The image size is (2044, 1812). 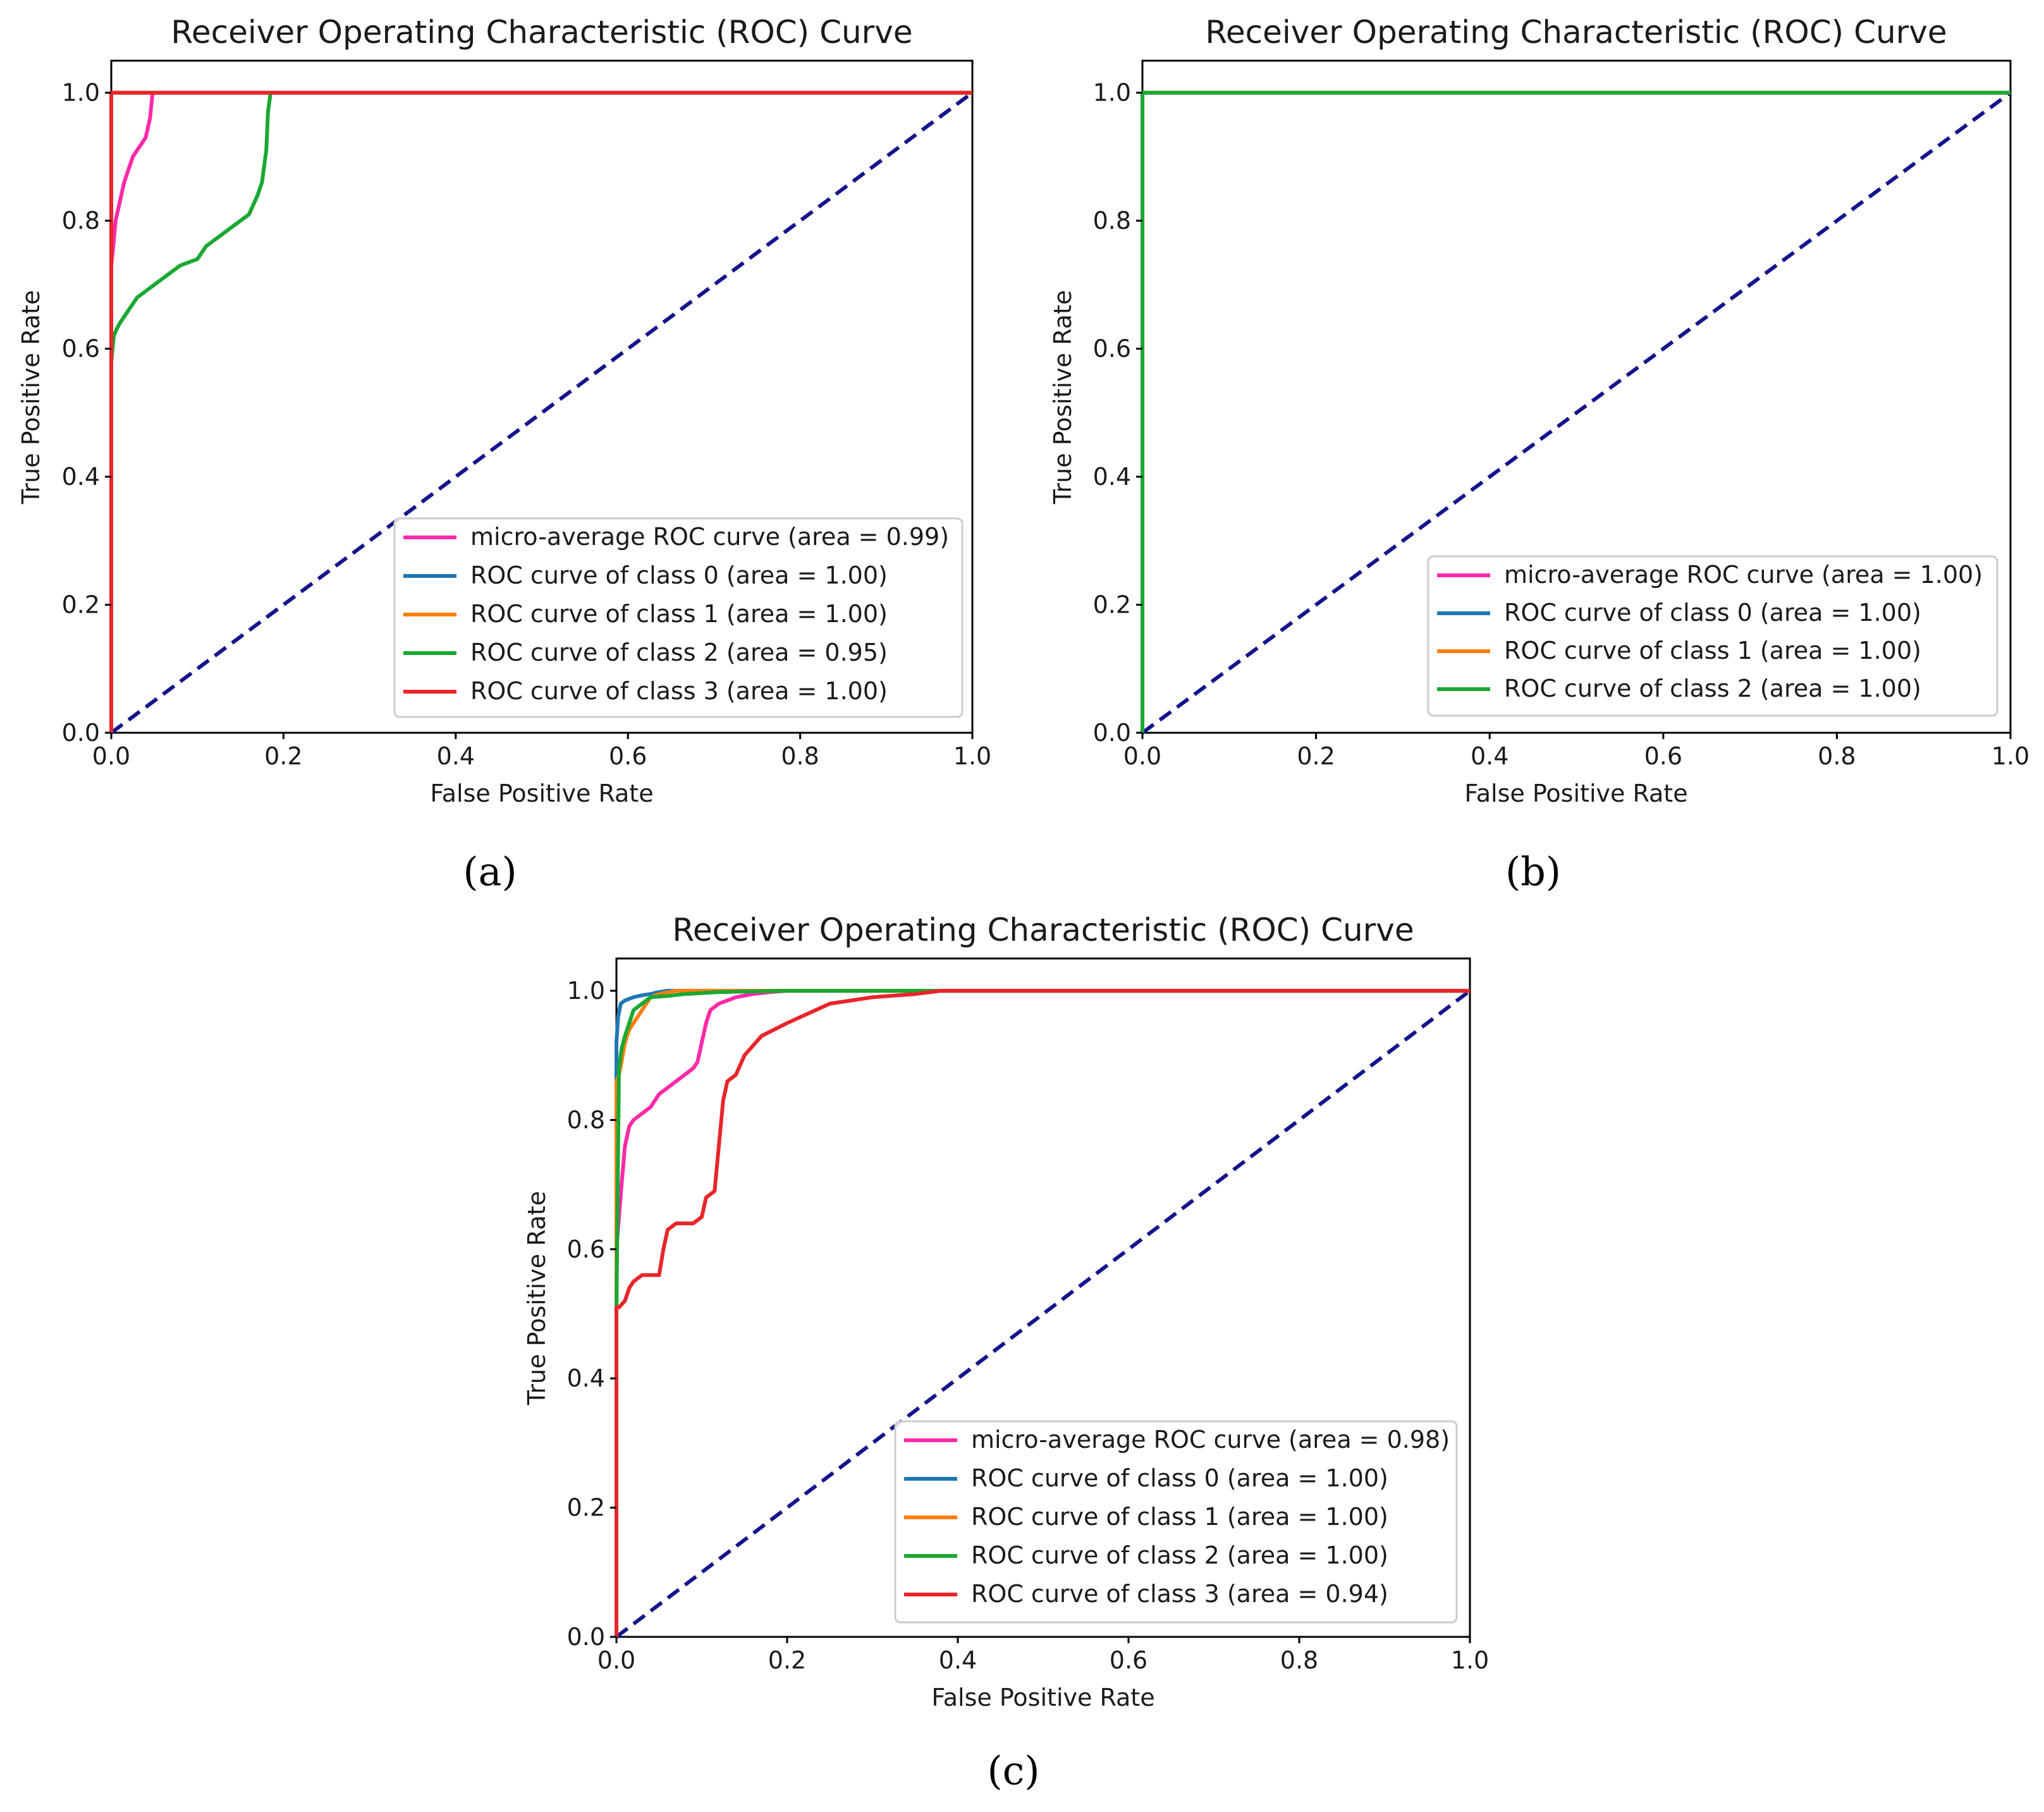 What do you see at coordinates (1179, 1594) in the screenshot?
I see `legend-label-4: ROC curve of class 3 (area = 0.94)` at bounding box center [1179, 1594].